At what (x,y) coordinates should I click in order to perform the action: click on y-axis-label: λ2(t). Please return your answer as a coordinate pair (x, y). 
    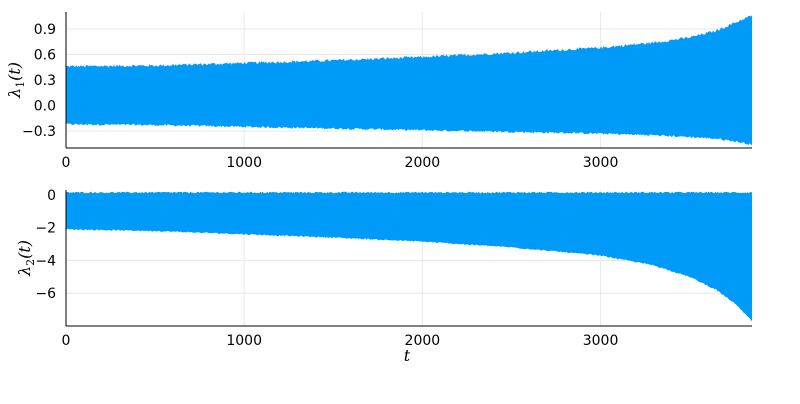
    Looking at the image, I should click on (26, 258).